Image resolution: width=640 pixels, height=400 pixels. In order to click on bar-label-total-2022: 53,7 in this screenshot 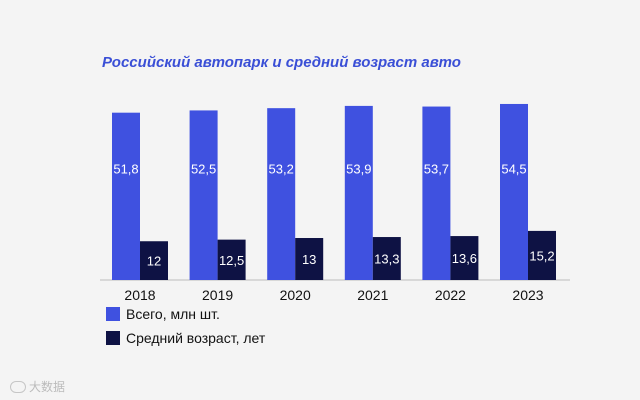, I will do `click(436, 168)`.